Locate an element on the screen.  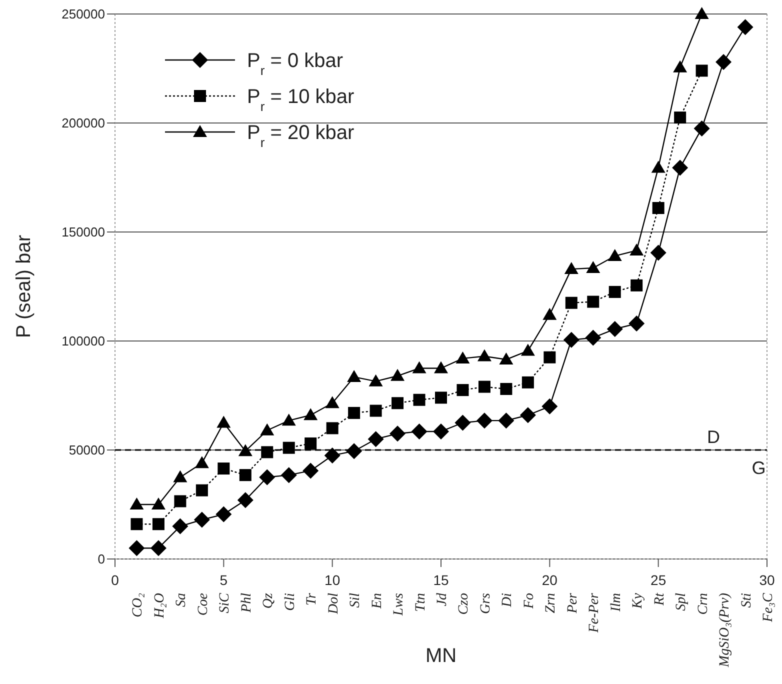
text: Spl is located at coordinates (682, 601).